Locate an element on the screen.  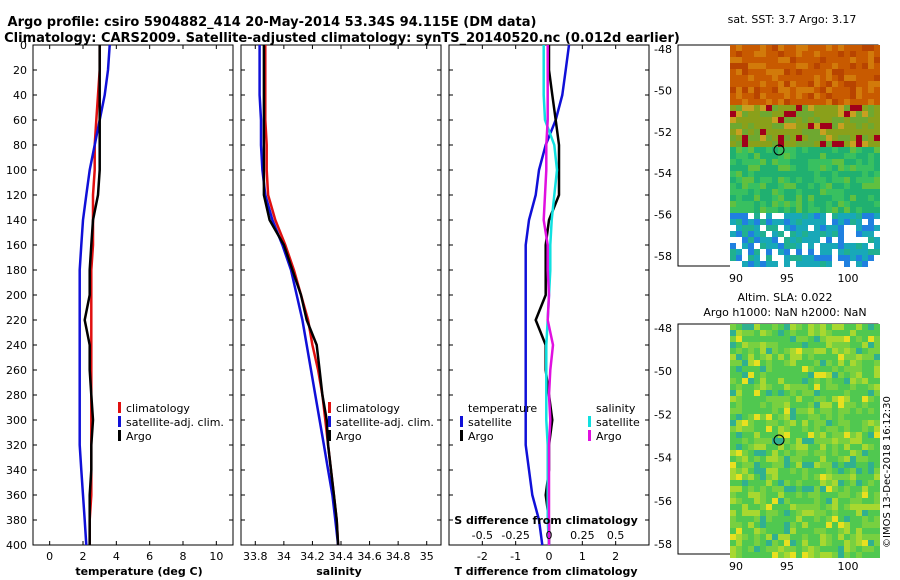
imos-credit: ©IMOS 13-Dec-2018 16:12:30 is located at coordinates (887, 472).